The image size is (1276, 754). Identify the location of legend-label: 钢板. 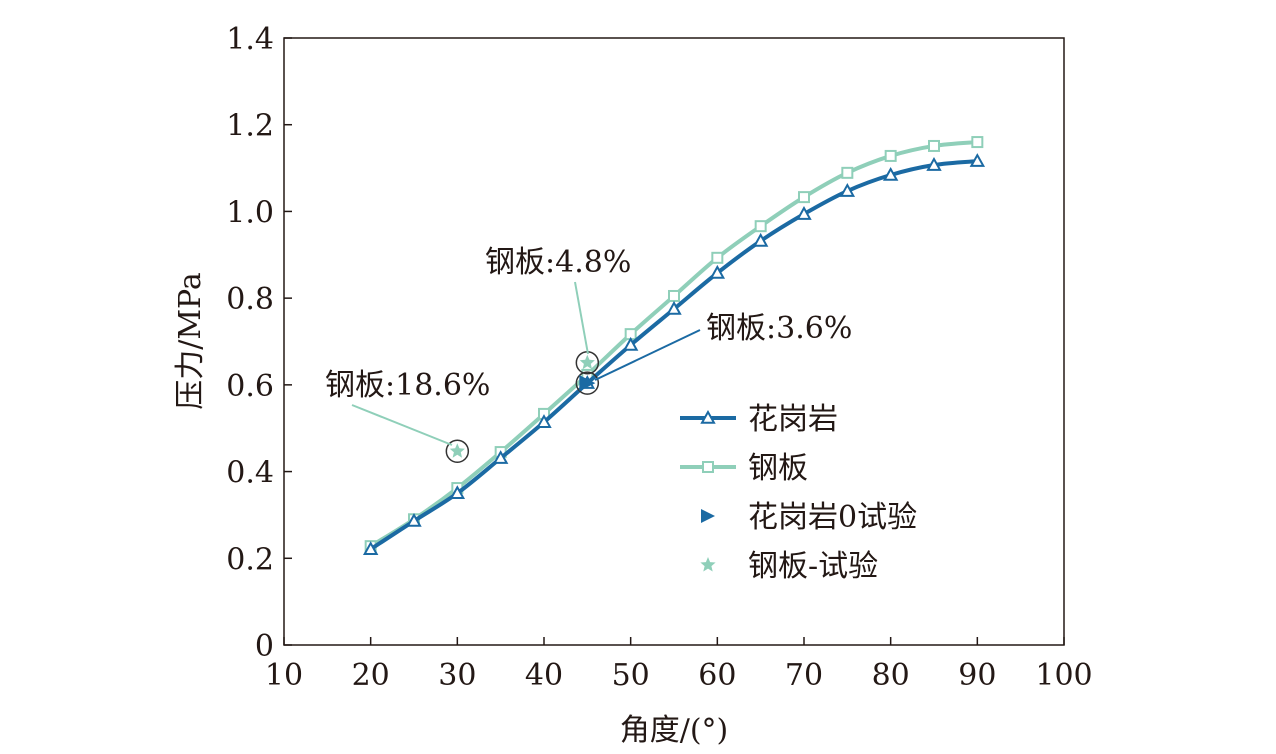
(778, 468).